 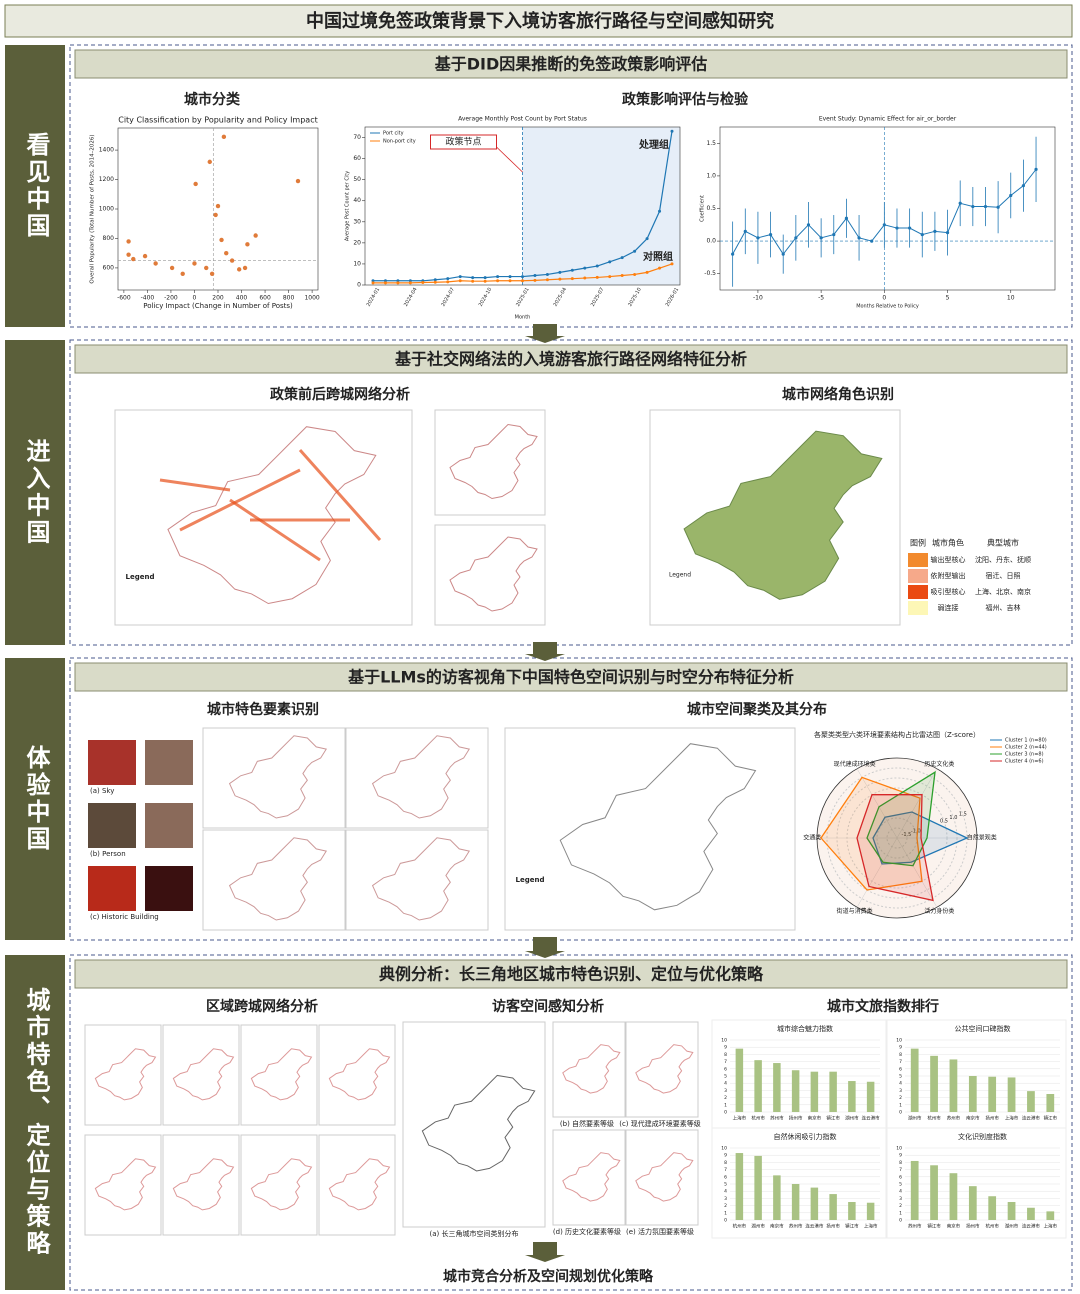 I want to click on section-header-bg, so click(x=571, y=974).